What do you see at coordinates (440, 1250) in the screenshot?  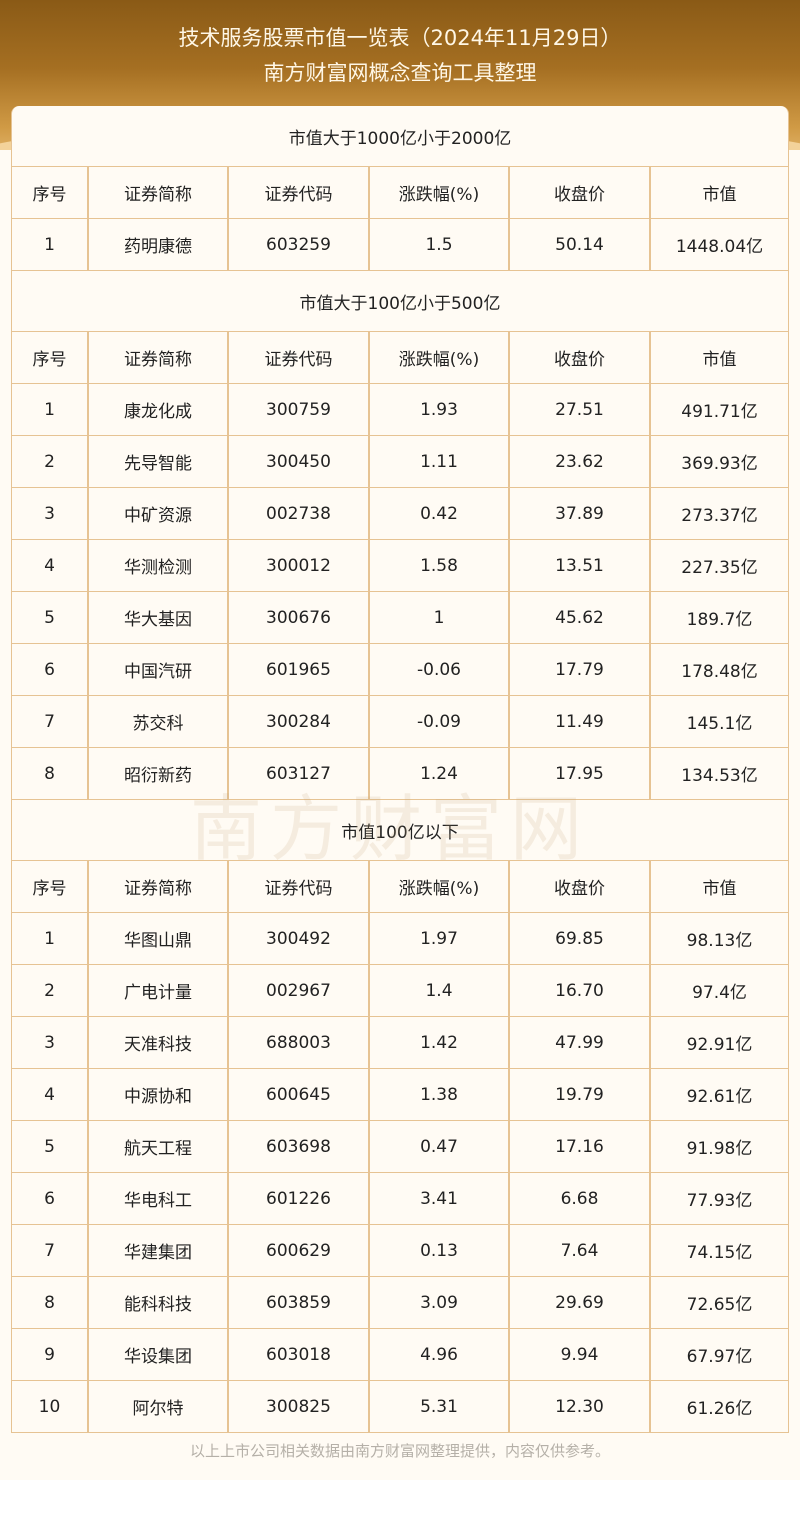 I see `table-cell: 0.13` at bounding box center [440, 1250].